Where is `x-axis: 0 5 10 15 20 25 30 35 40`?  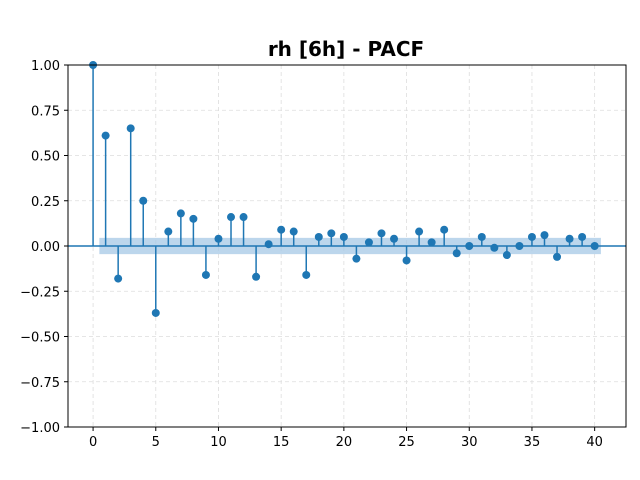 x-axis: 0 5 10 15 20 25 30 35 40 is located at coordinates (346, 438).